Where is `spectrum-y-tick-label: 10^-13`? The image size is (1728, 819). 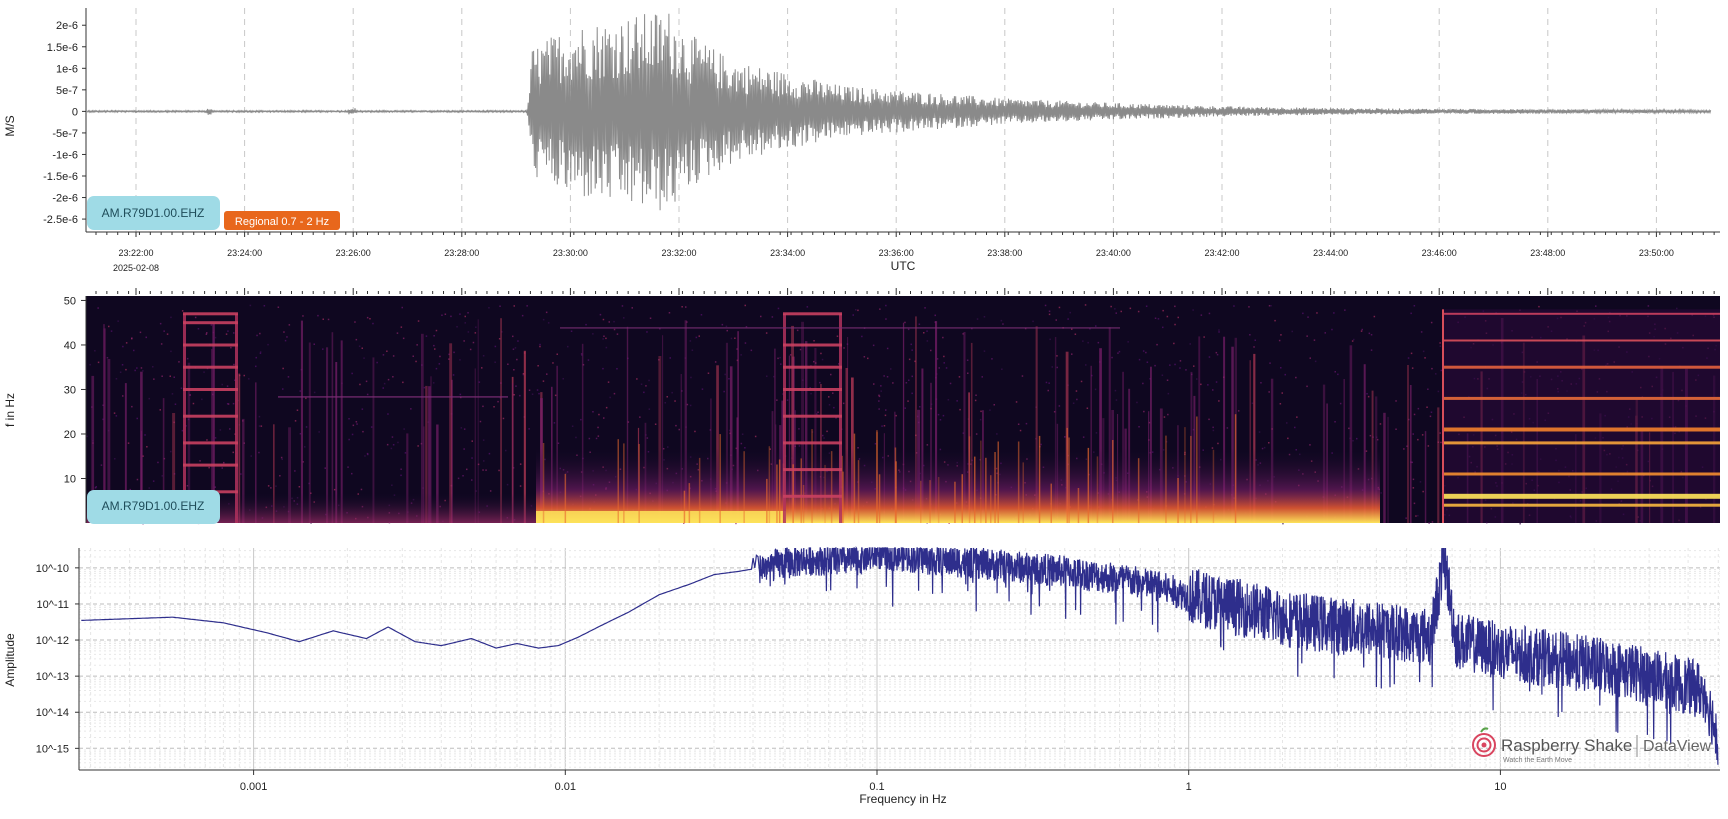 spectrum-y-tick-label: 10^-13 is located at coordinates (52, 677).